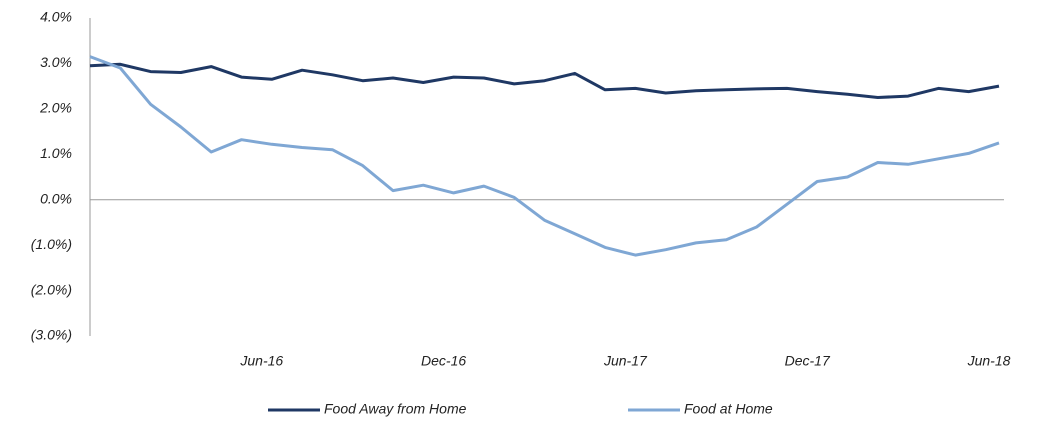 Image resolution: width=1054 pixels, height=422 pixels. I want to click on y-tick-label: (3.0%), so click(51, 335).